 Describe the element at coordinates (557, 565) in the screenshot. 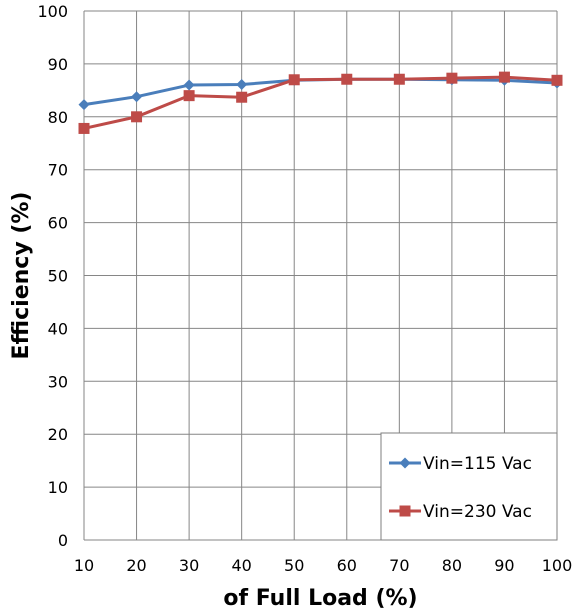

I see `x-tick-label: 100` at that location.